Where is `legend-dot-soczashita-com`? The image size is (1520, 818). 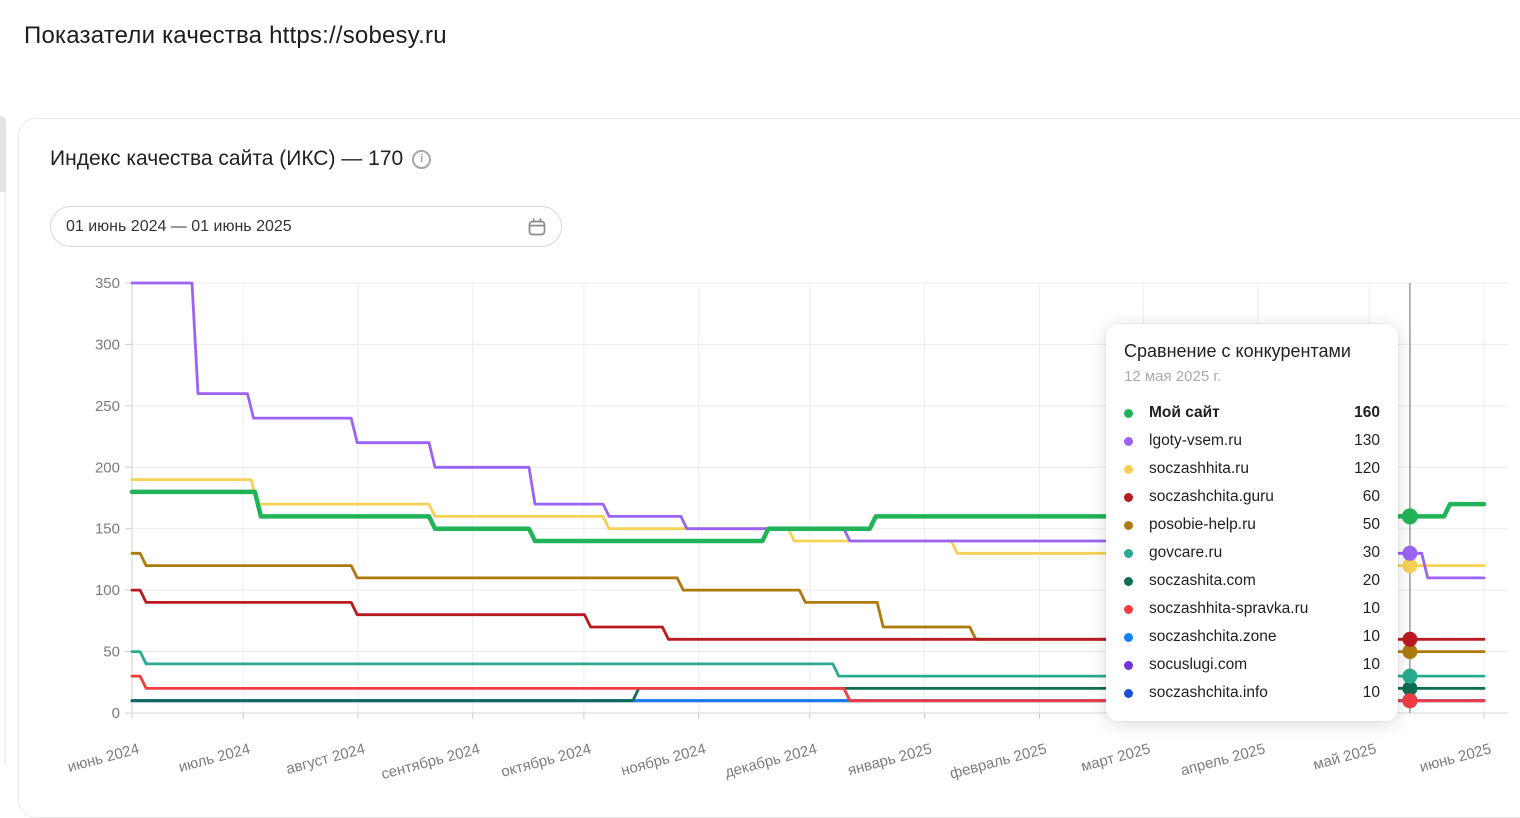 legend-dot-soczashita-com is located at coordinates (1128, 581).